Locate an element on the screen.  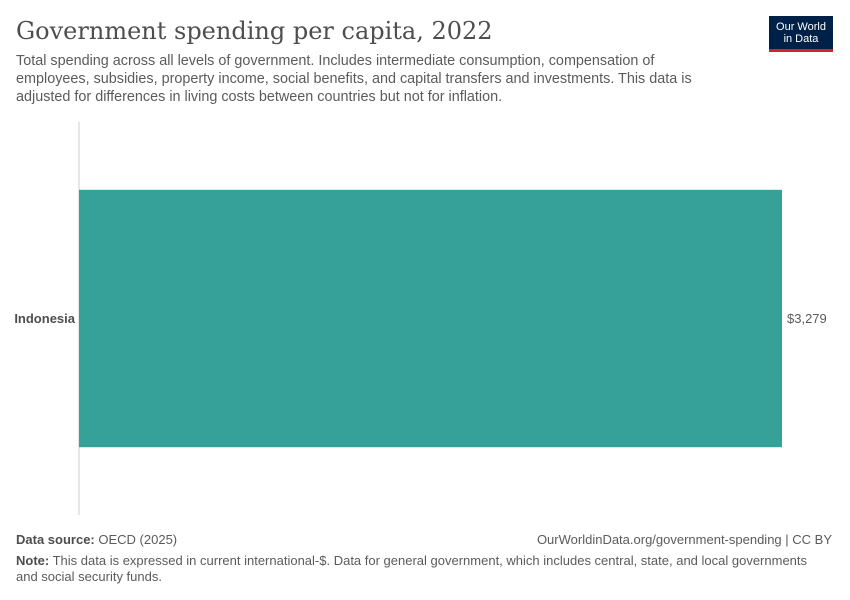
note-label: Note: is located at coordinates (33, 560).